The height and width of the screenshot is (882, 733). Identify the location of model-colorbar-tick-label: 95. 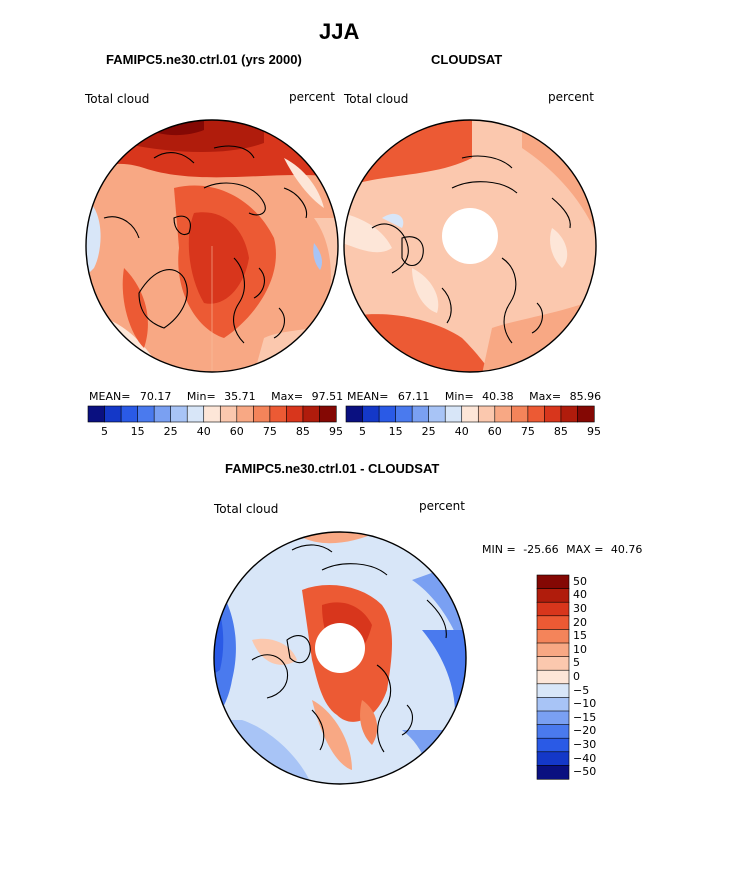
(336, 431).